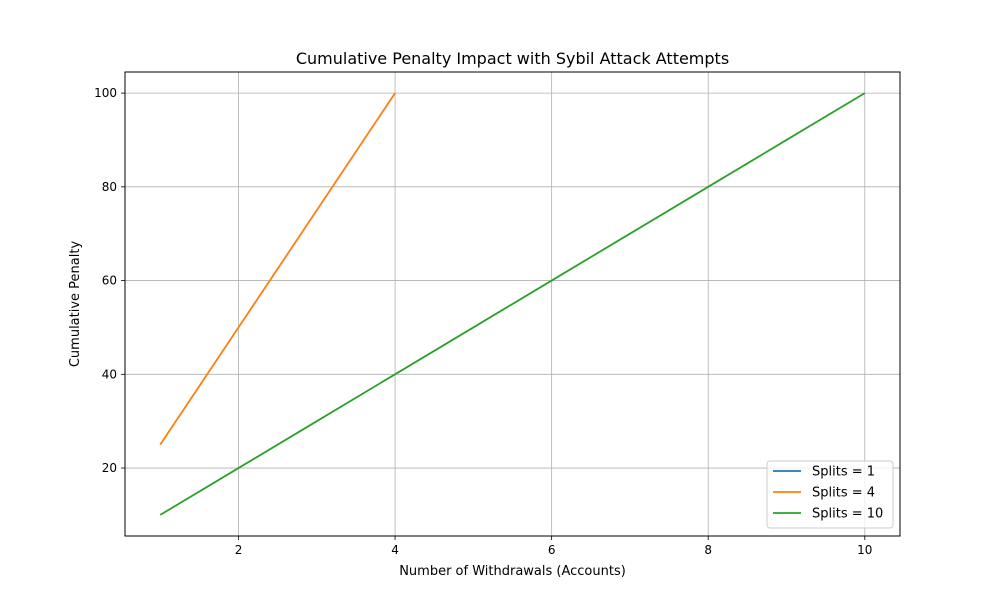 Image resolution: width=1000 pixels, height=600 pixels. What do you see at coordinates (847, 514) in the screenshot?
I see `legend-label-3: Splits = 10` at bounding box center [847, 514].